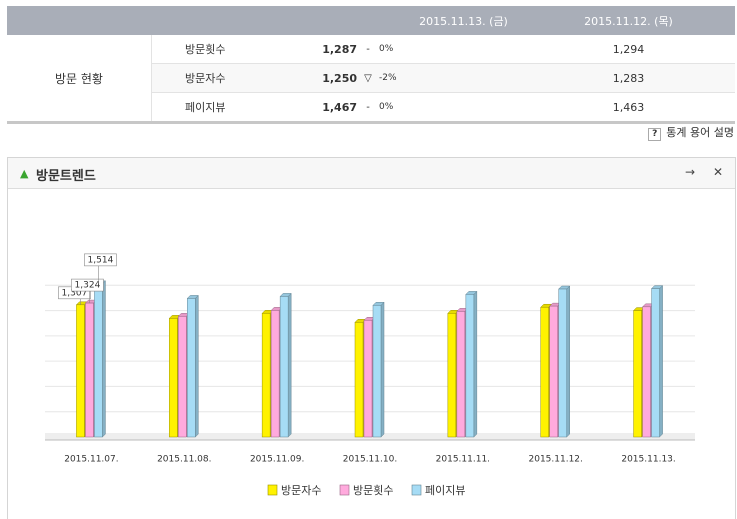  Describe the element at coordinates (24, 173) in the screenshot. I see `collapse-icon: ▲` at that location.